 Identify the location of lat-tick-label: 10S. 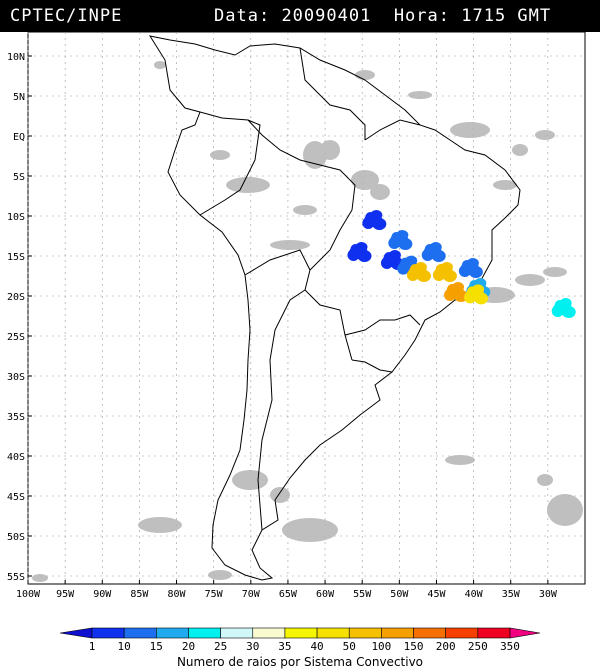
(16, 217).